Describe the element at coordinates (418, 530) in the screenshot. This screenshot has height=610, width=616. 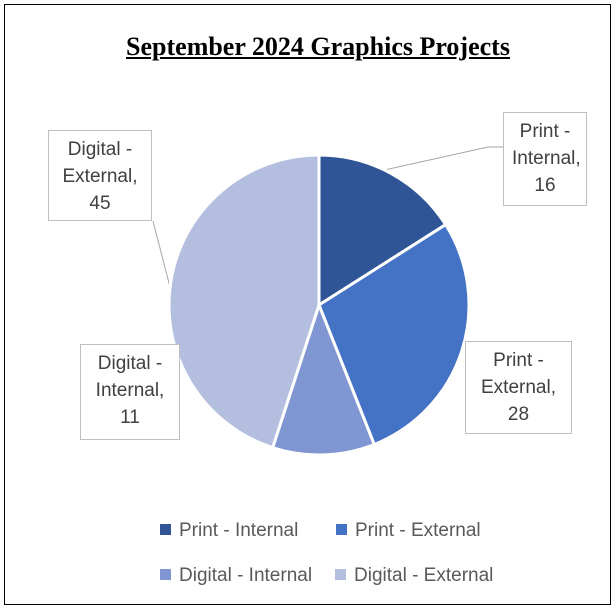
I see `legend-label: Print - External` at that location.